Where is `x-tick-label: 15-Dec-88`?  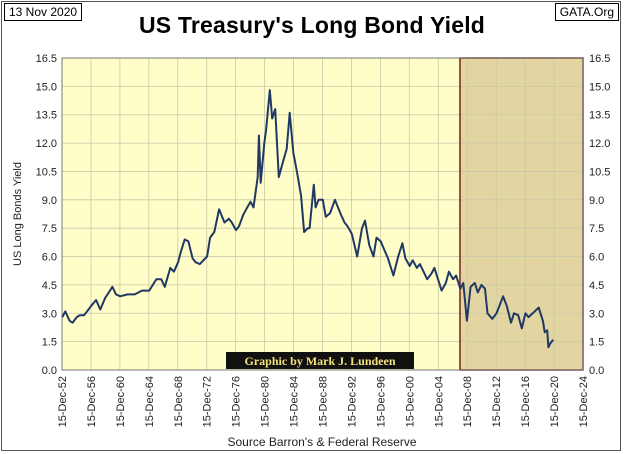 x-tick-label: 15-Dec-88 is located at coordinates (324, 401).